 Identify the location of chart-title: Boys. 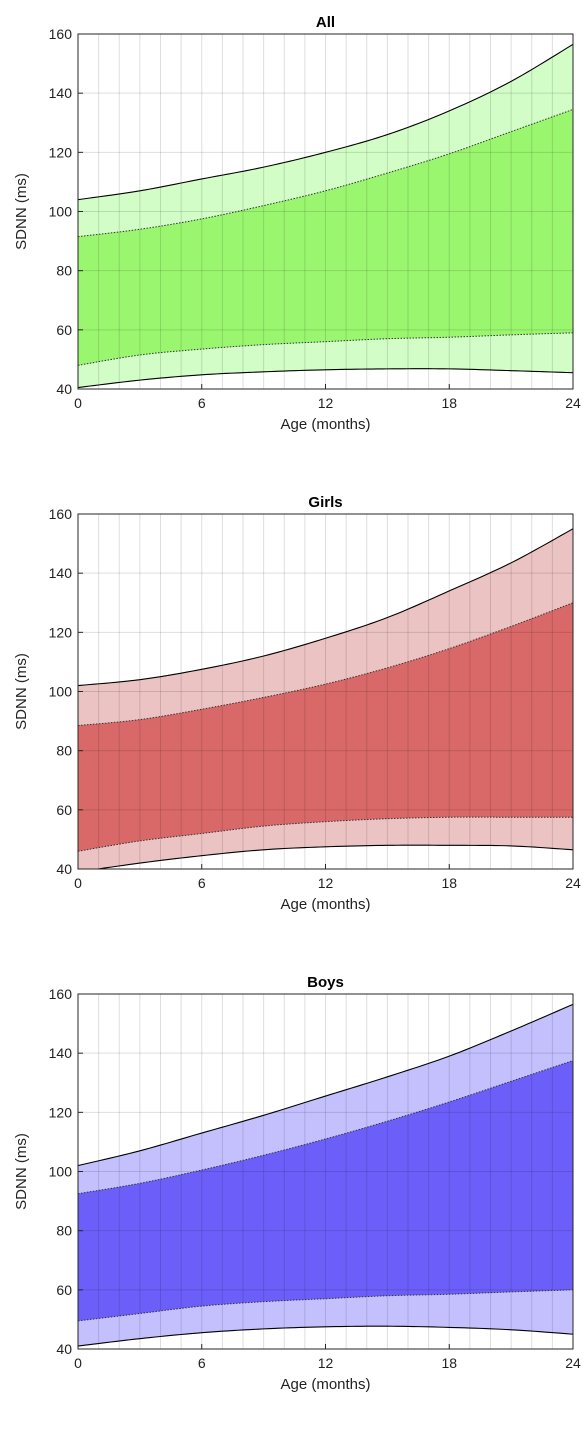
(325, 982).